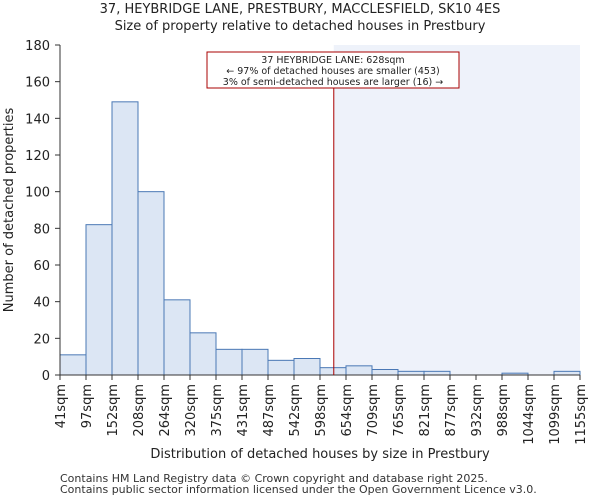 The image size is (600, 500). I want to click on y-tick-label: 0, so click(46, 376).